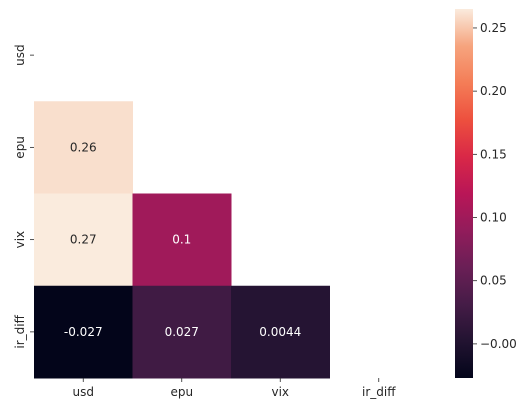 This screenshot has height=413, width=524. Describe the element at coordinates (20, 240) in the screenshot. I see `y-tick-label: vix` at that location.